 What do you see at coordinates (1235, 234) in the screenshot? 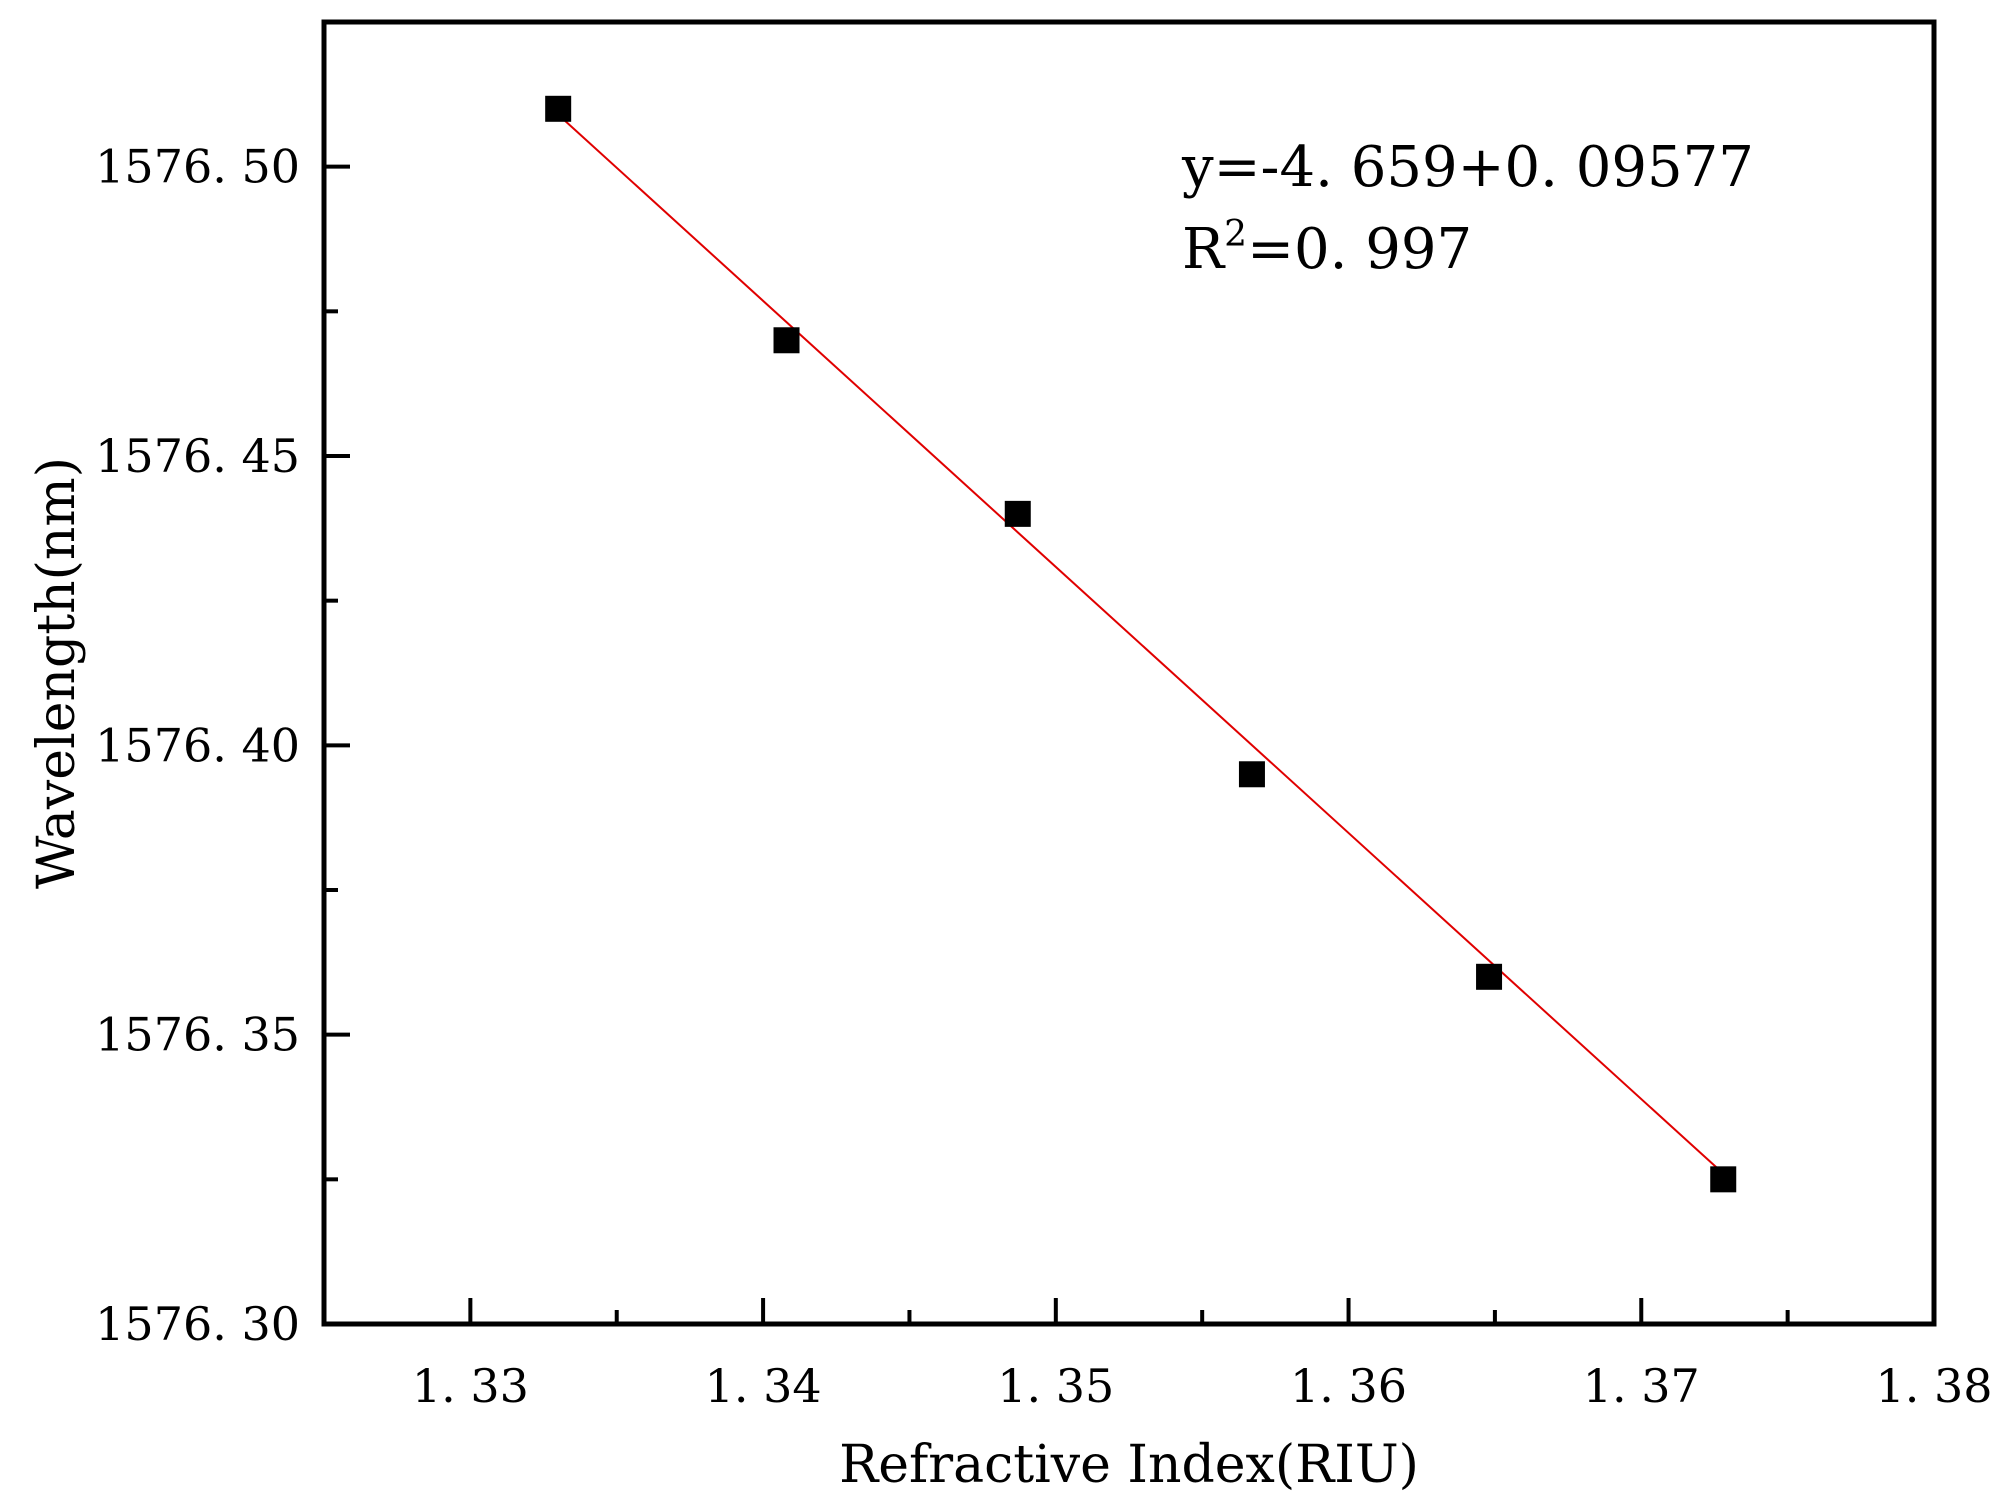
I see `r-squared-sup: 2` at bounding box center [1235, 234].